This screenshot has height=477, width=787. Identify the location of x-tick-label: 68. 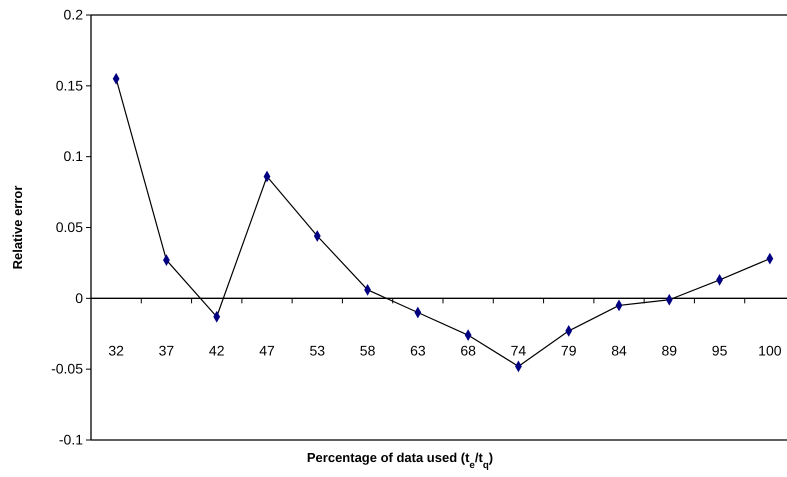
(468, 350).